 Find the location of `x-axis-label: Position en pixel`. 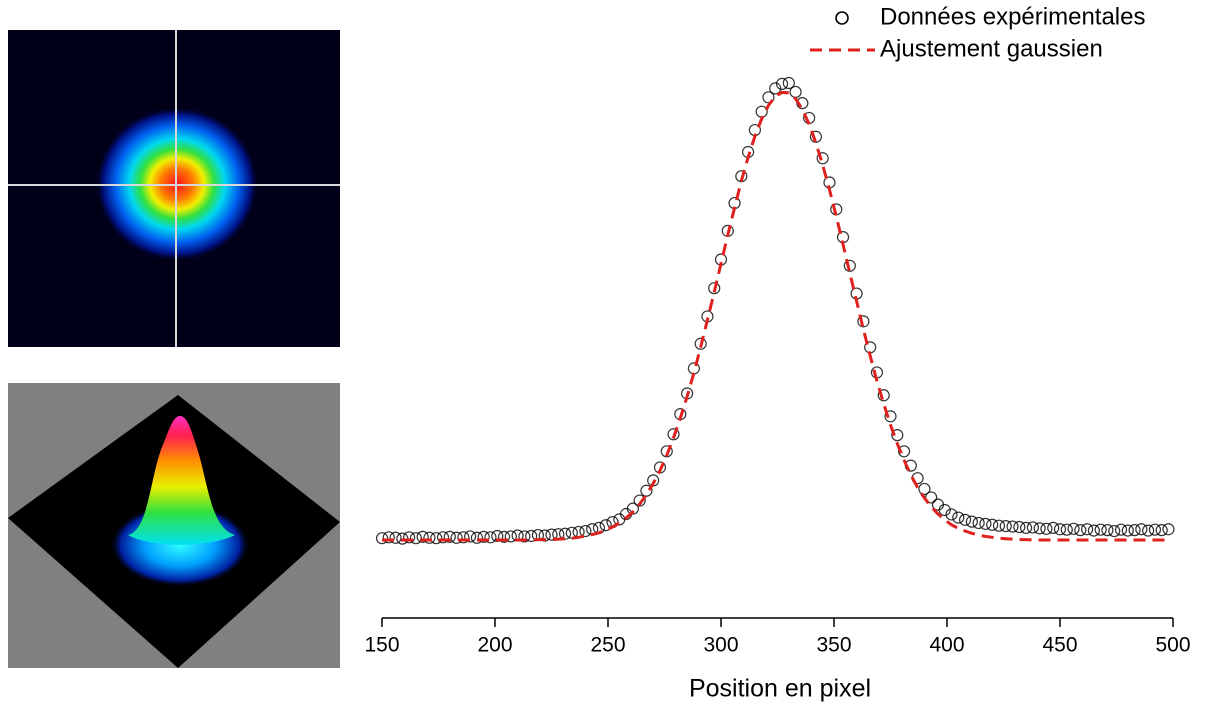

x-axis-label: Position en pixel is located at coordinates (780, 689).